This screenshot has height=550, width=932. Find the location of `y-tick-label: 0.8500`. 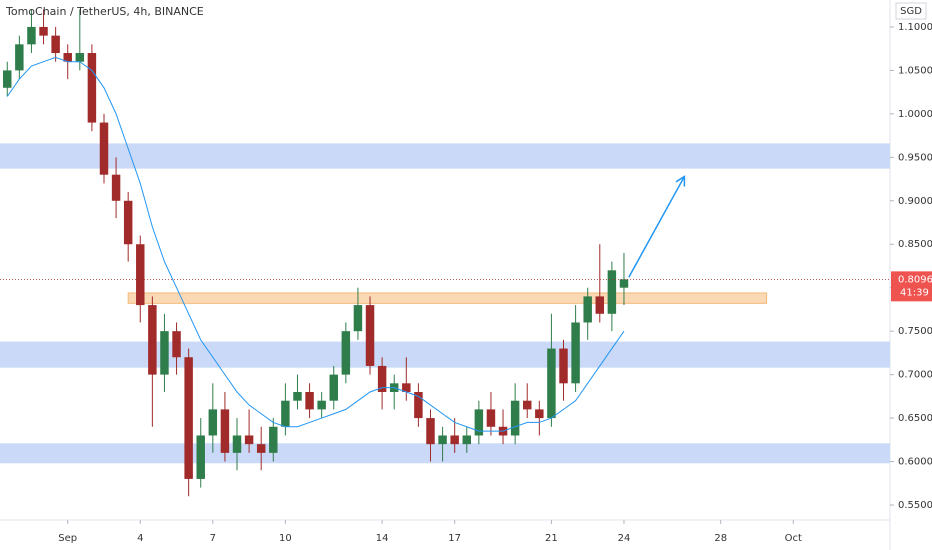

y-tick-label: 0.8500 is located at coordinates (915, 244).